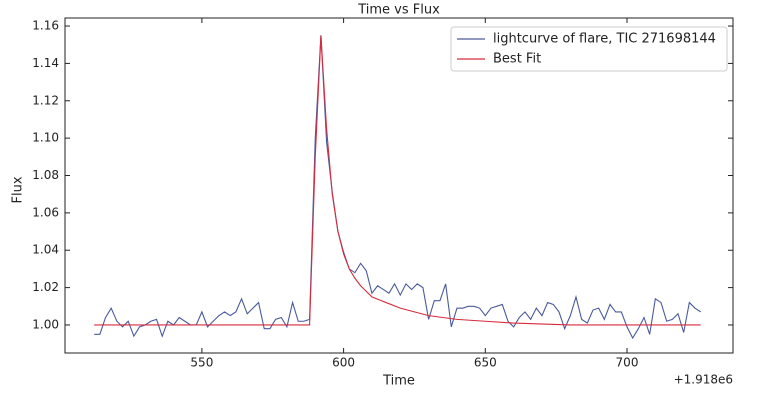 Image resolution: width=768 pixels, height=402 pixels. Describe the element at coordinates (45, 250) in the screenshot. I see `y-tick-label: 1.04` at that location.